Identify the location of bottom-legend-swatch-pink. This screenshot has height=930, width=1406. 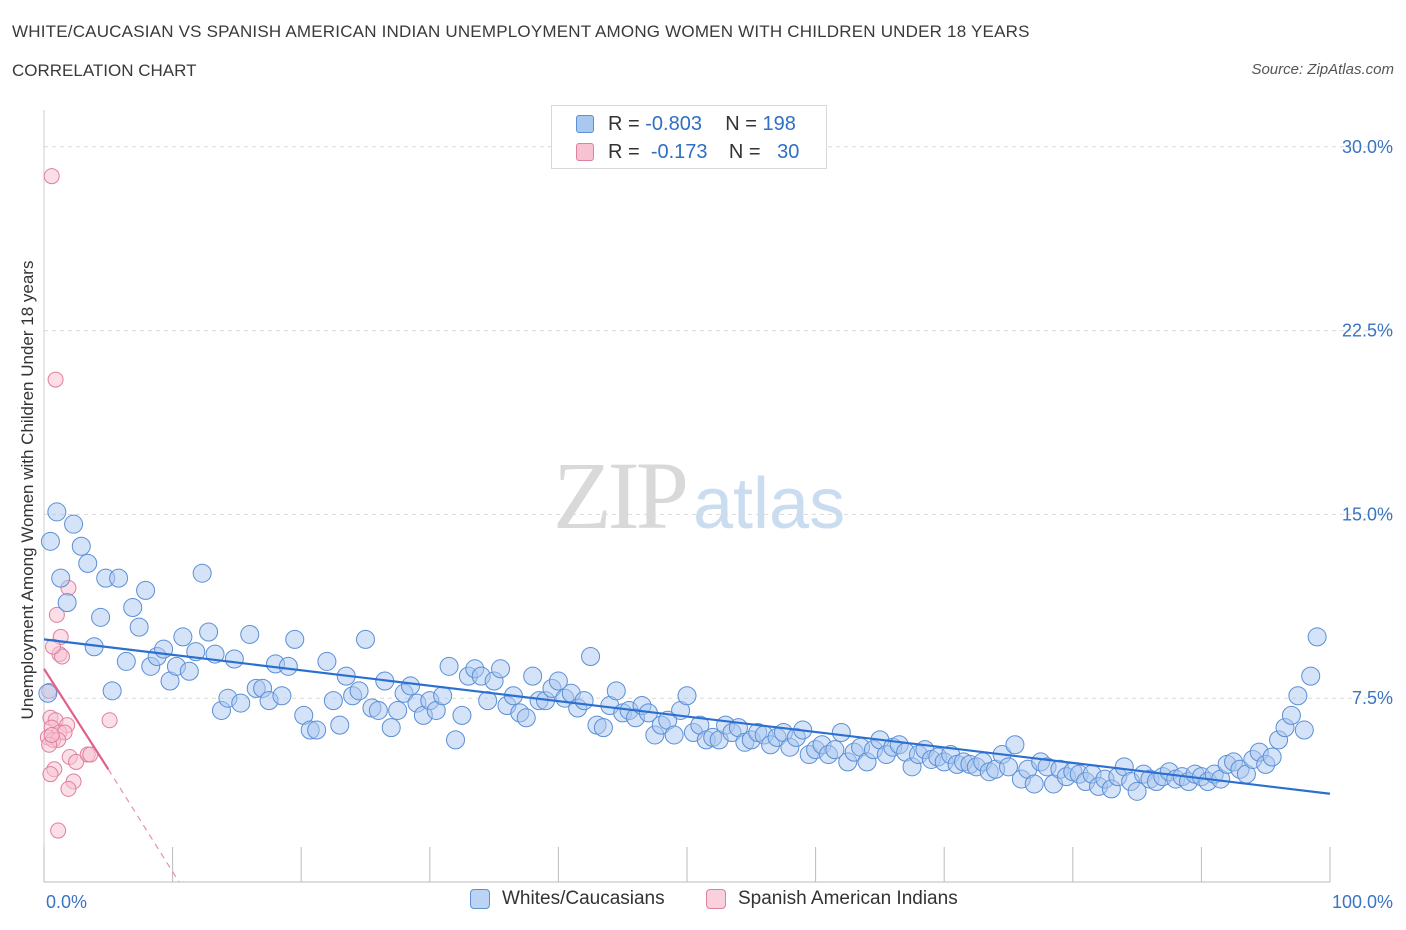
(716, 899).